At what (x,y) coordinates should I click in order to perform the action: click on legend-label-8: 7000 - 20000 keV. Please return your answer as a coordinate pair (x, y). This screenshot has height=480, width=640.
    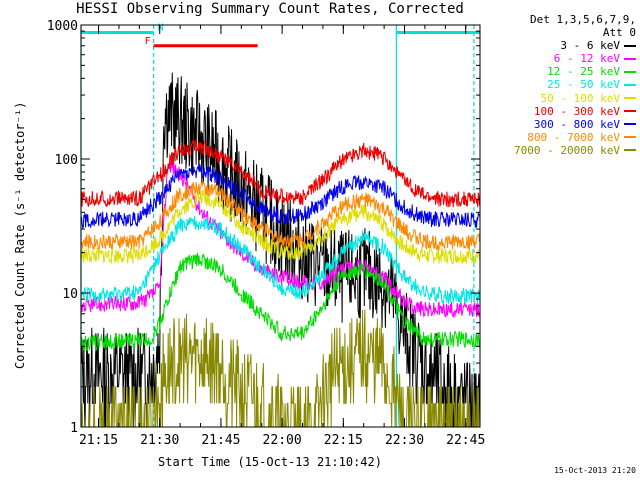
    Looking at the image, I should click on (567, 150).